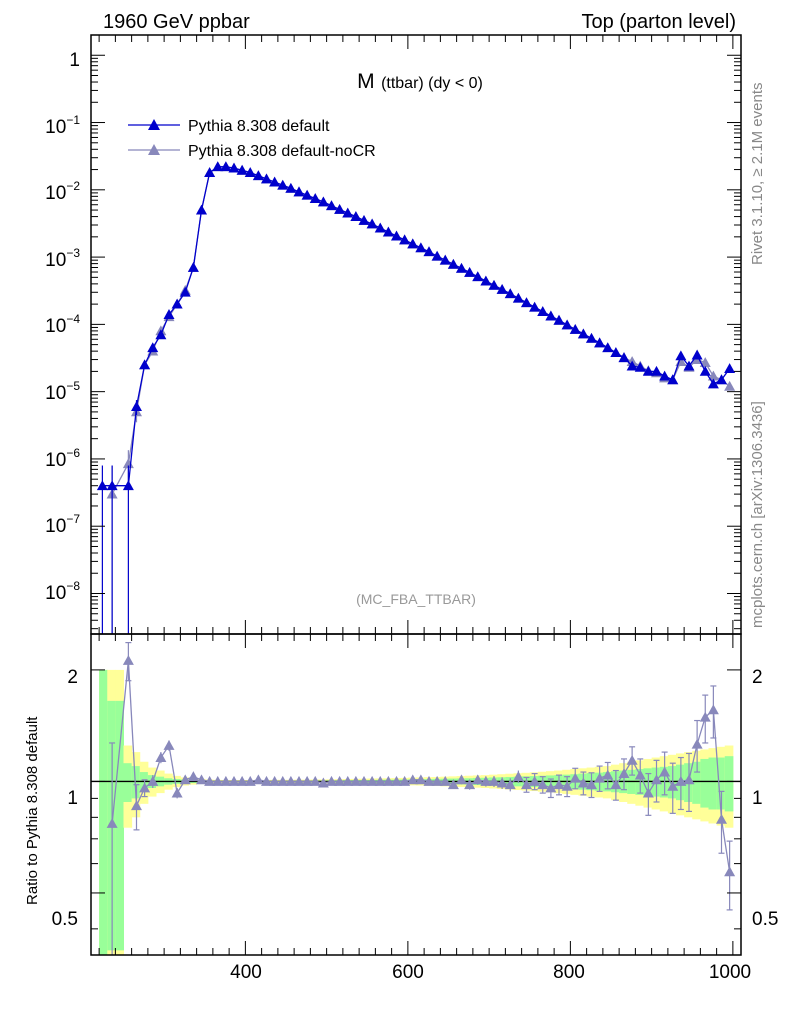 The width and height of the screenshot is (786, 1029). Describe the element at coordinates (32, 810) in the screenshot. I see `ratio-y-axis-label: Ratio to Pythia 8.308 default` at that location.